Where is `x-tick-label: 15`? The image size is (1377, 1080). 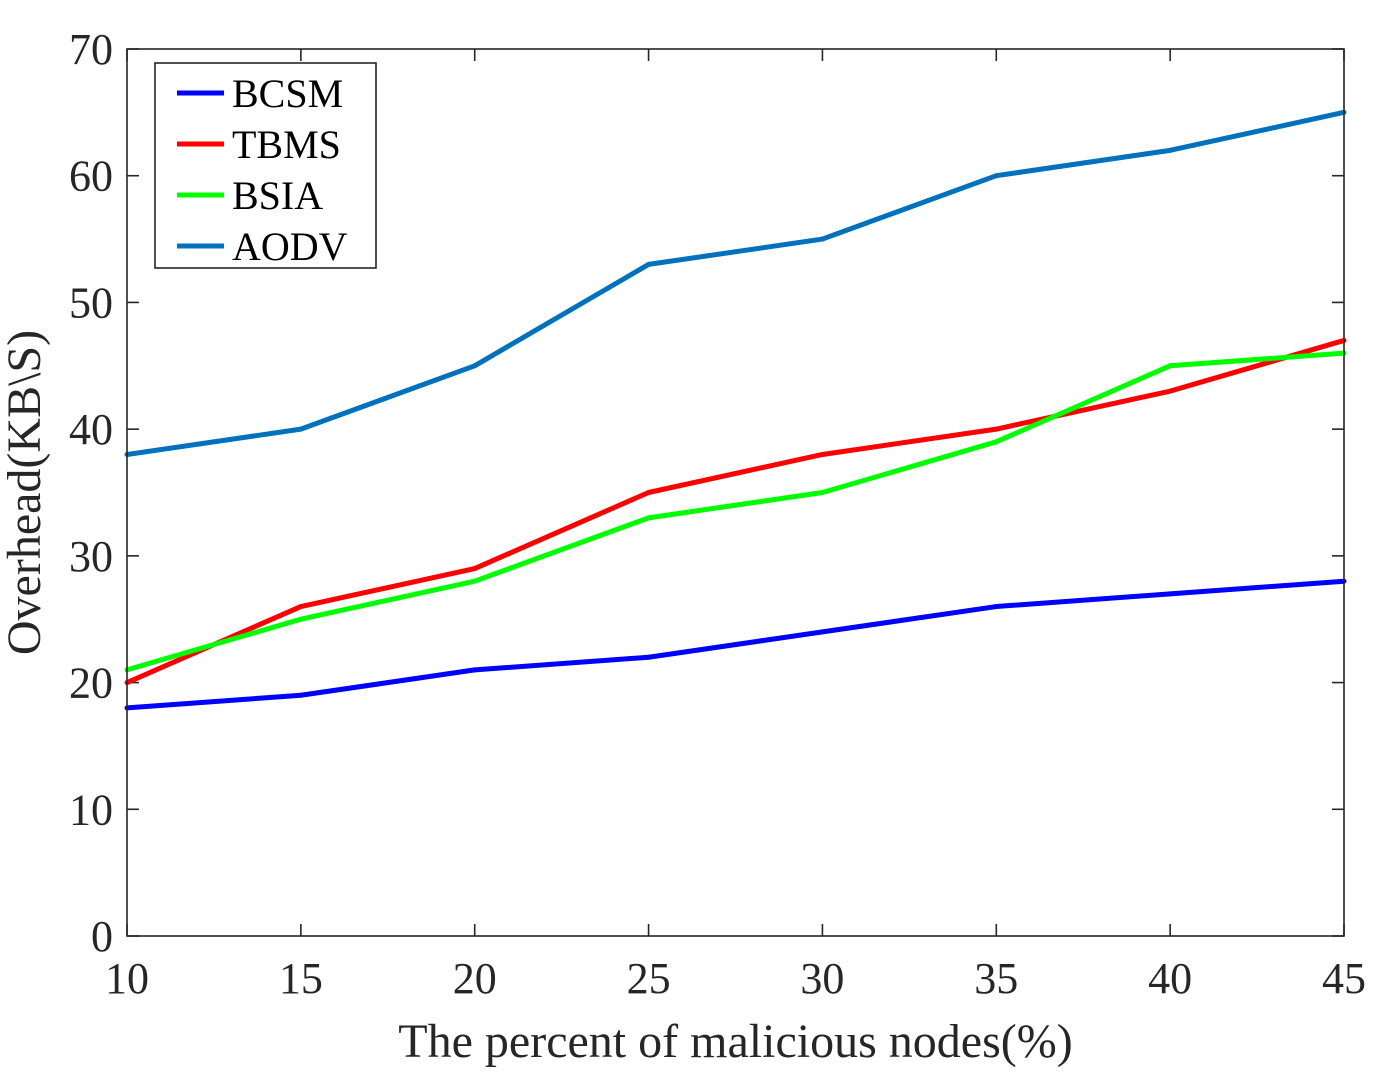 x-tick-label: 15 is located at coordinates (301, 978).